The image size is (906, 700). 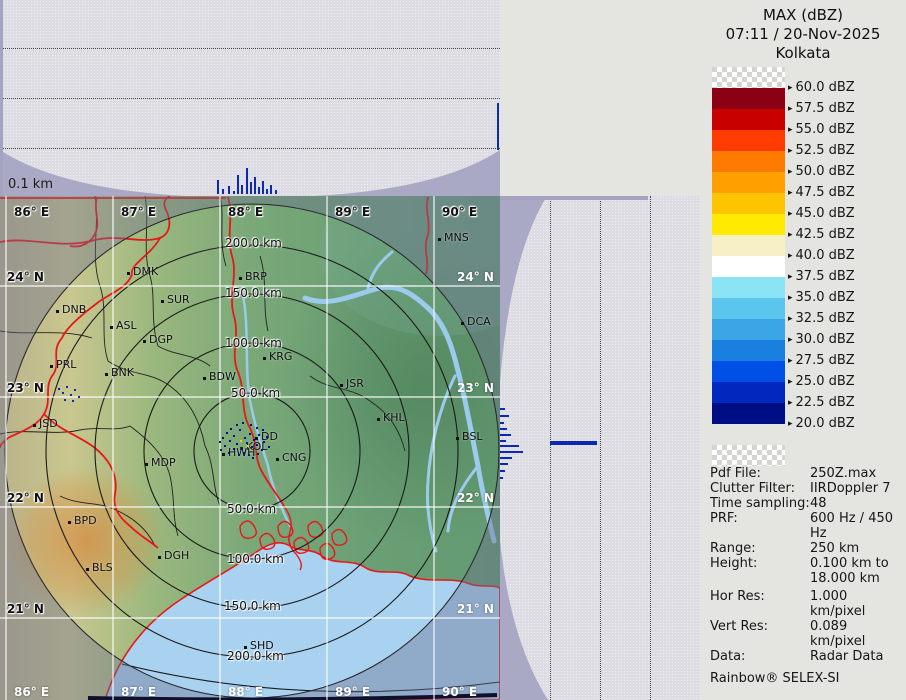 I want to click on legend-tick-label: ▸ 30.0 dBZ, so click(x=821, y=339).